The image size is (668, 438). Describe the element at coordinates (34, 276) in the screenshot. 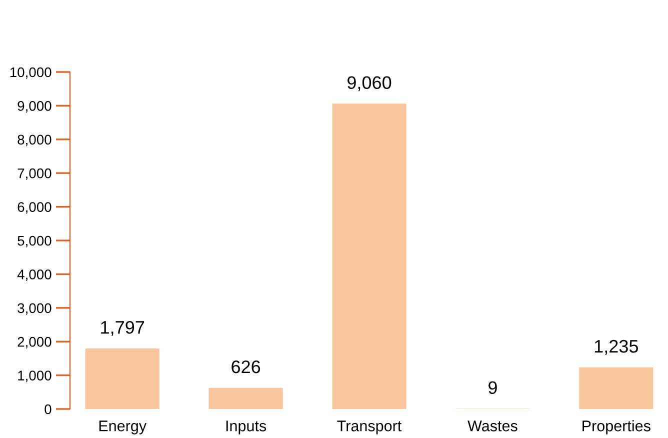

I see `y-tick-label: 4,000` at that location.